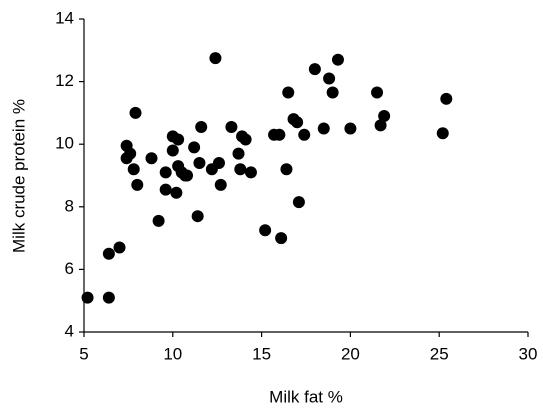 The image size is (543, 411). What do you see at coordinates (64, 17) in the screenshot?
I see `y-tick-label: 14` at bounding box center [64, 17].